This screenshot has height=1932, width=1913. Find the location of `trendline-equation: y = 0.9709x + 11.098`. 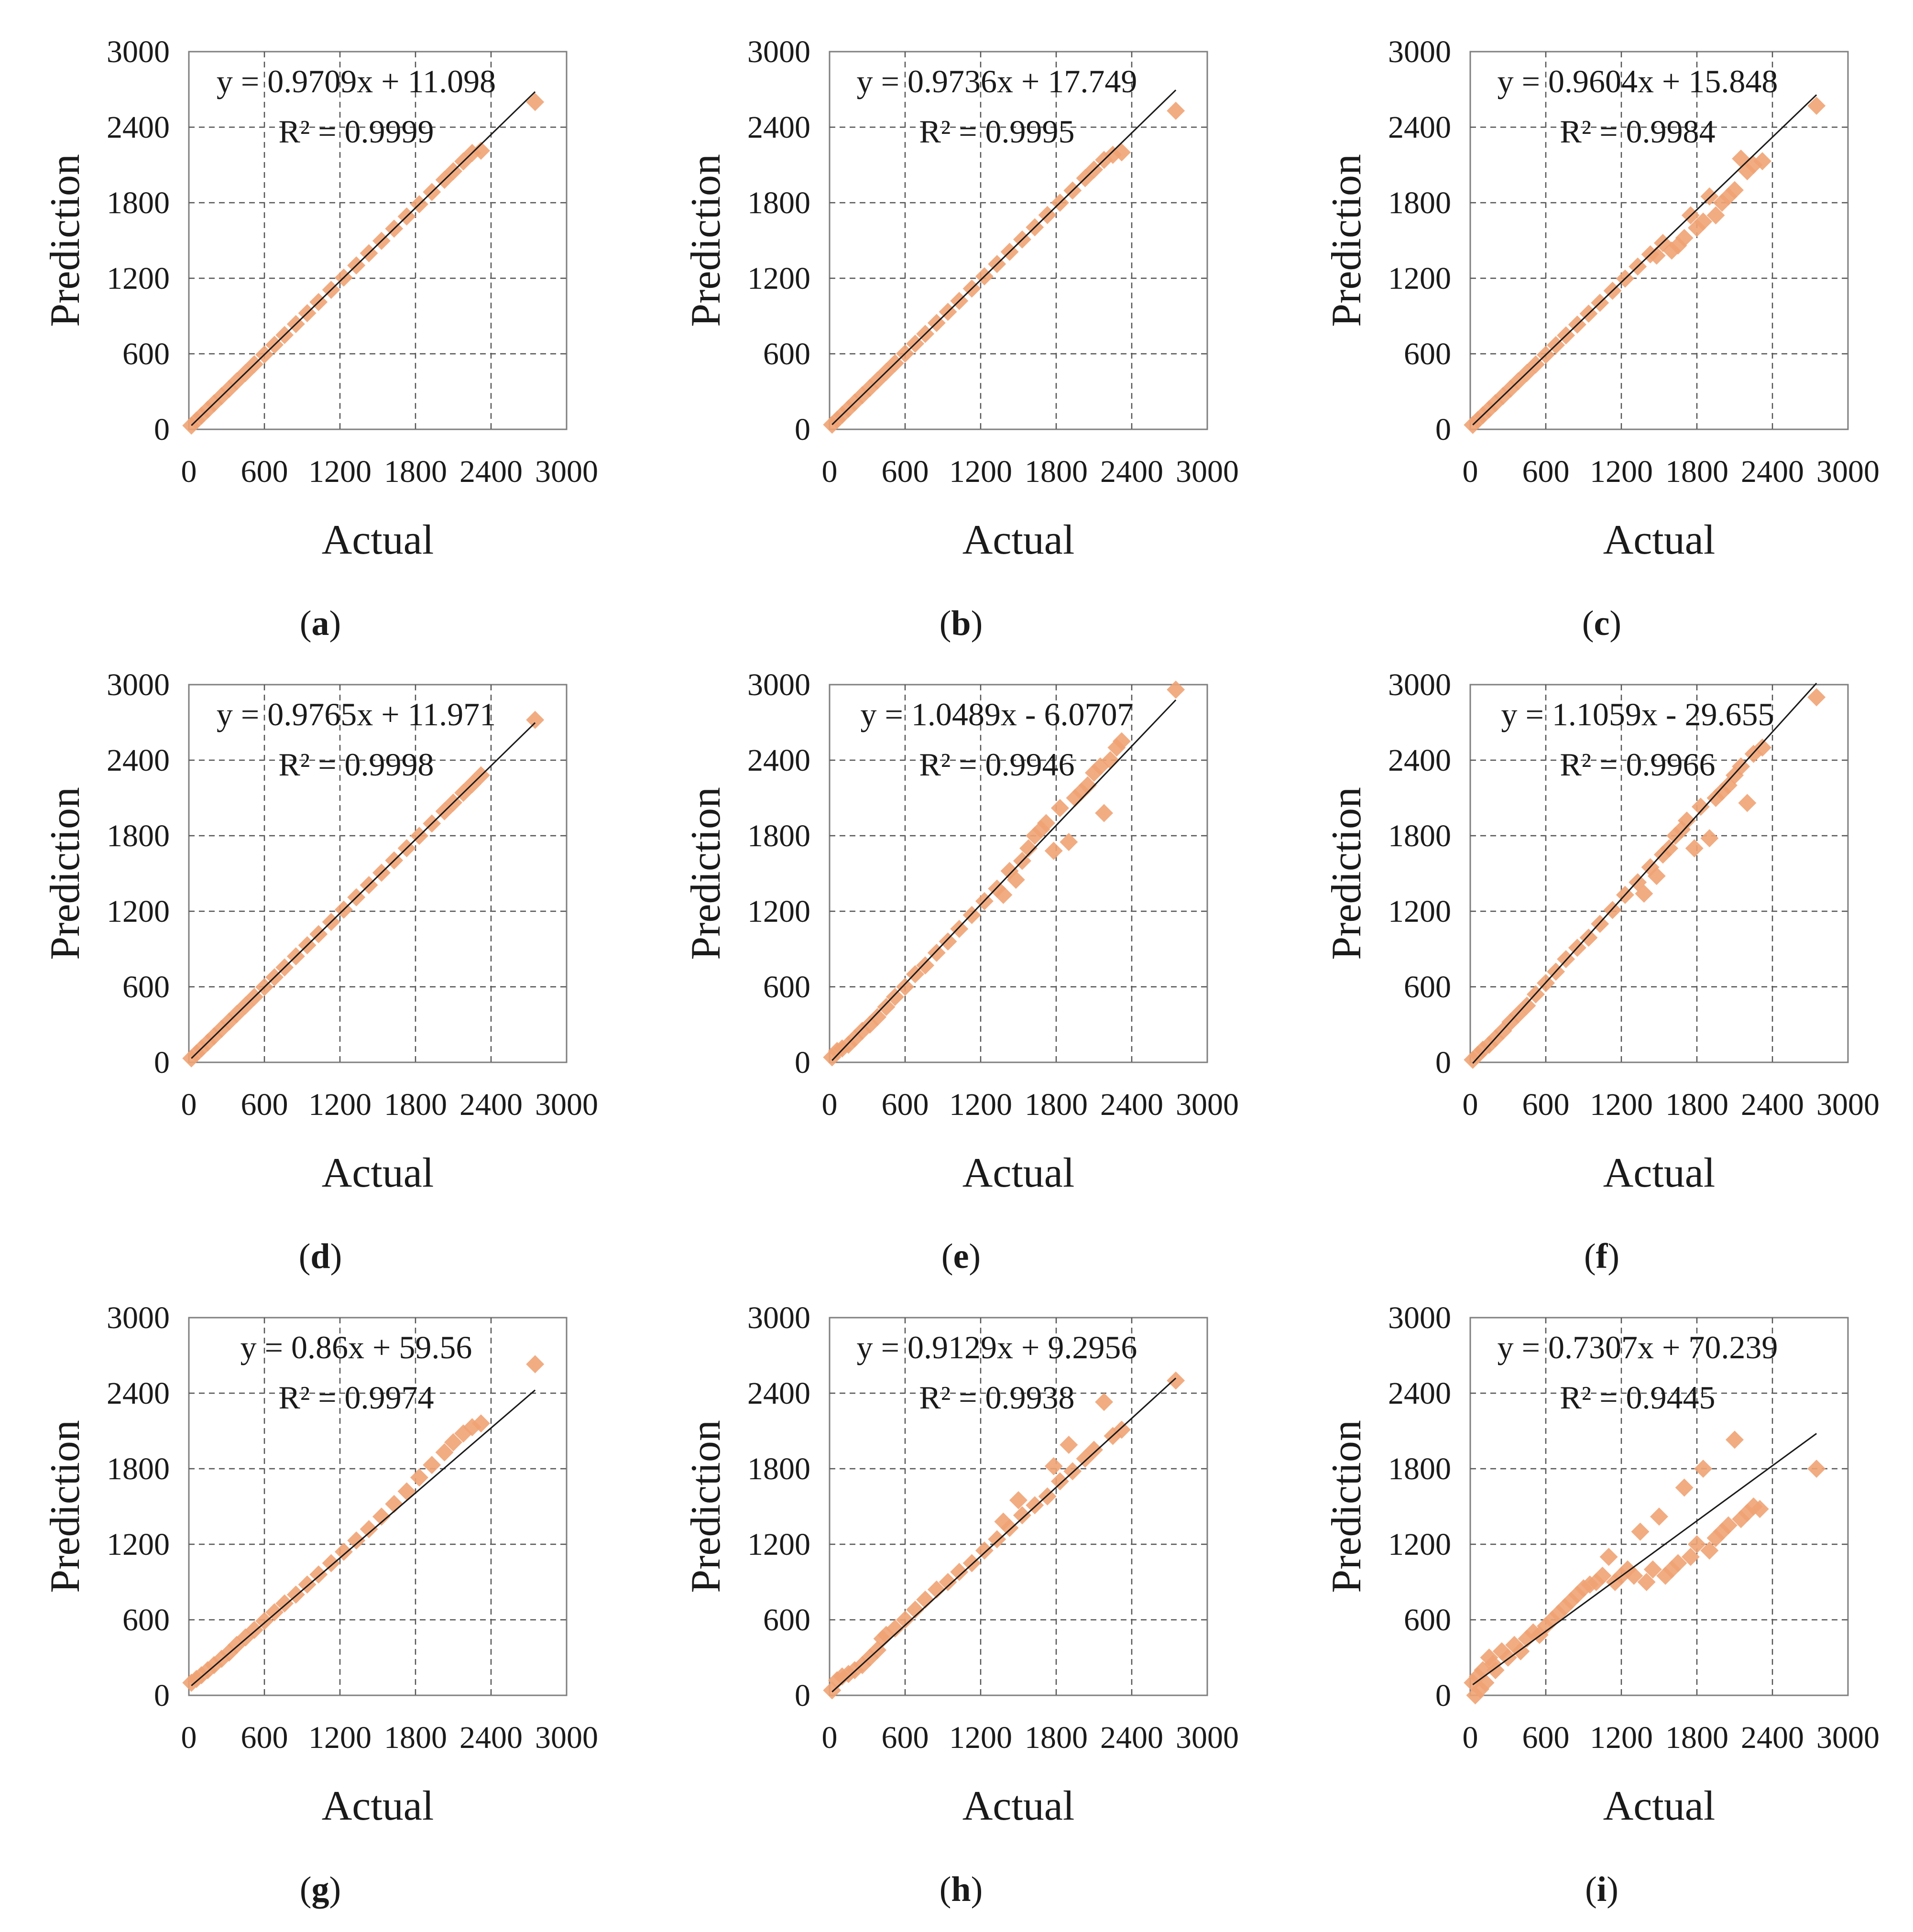

trendline-equation: y = 0.9709x + 11.098 is located at coordinates (356, 81).